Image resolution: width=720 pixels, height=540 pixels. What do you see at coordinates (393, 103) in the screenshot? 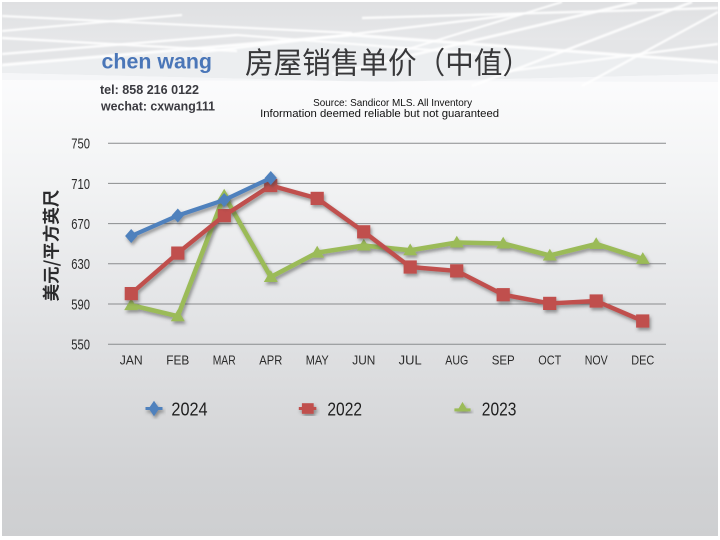
I see `svg-text:Source: Sandicor MLS. All Inve: Source: Sandicor MLS. All Inventory` at bounding box center [393, 103].